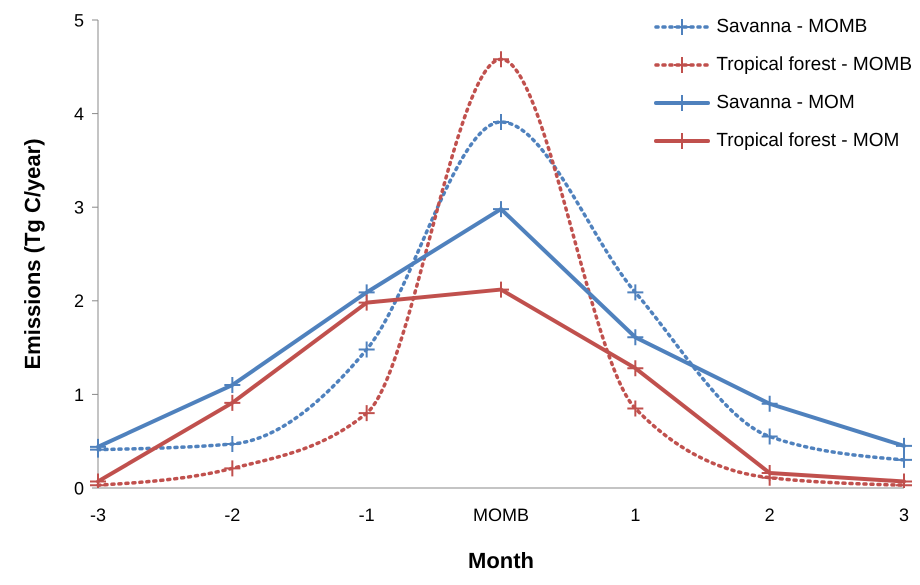 The image size is (920, 585). Describe the element at coordinates (792, 27) in the screenshot. I see `legend-label: Savanna - MOMB` at that location.